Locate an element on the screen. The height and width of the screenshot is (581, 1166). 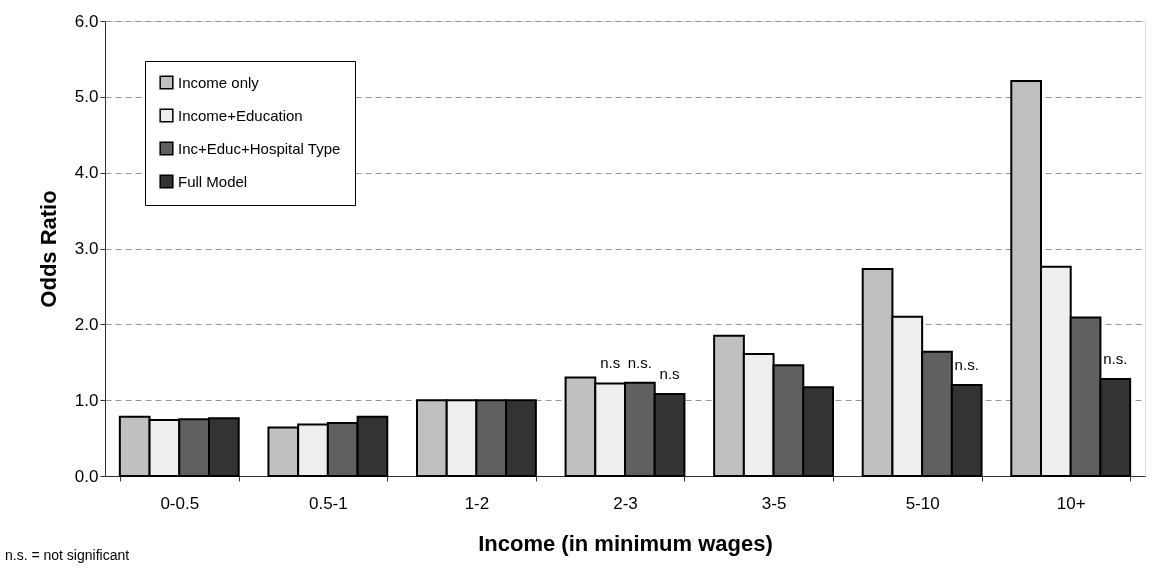
x-tick-label: 3-5 is located at coordinates (774, 503).